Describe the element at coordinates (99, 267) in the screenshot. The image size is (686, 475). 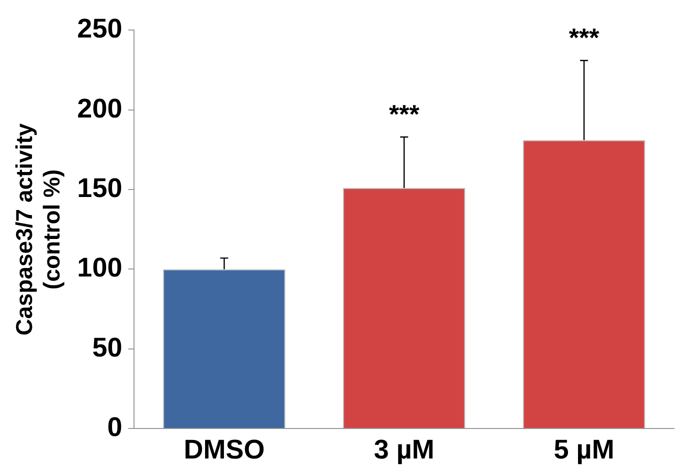
I see `y-tick-label: 100` at that location.